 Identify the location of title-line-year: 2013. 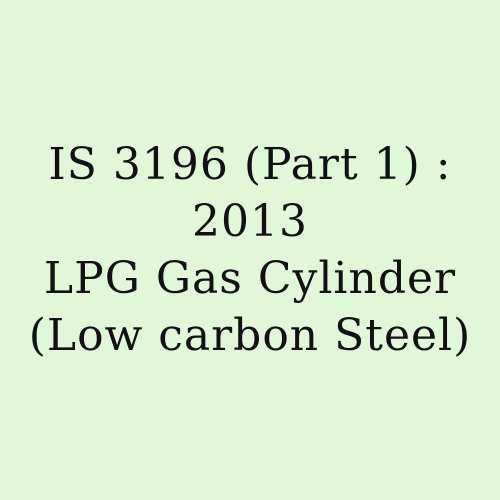
(250, 221).